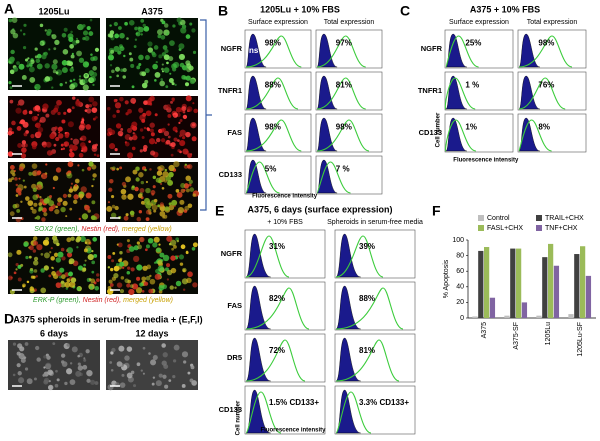 The image size is (600, 441). Describe the element at coordinates (367, 298) in the screenshot. I see `label: 88%` at that location.